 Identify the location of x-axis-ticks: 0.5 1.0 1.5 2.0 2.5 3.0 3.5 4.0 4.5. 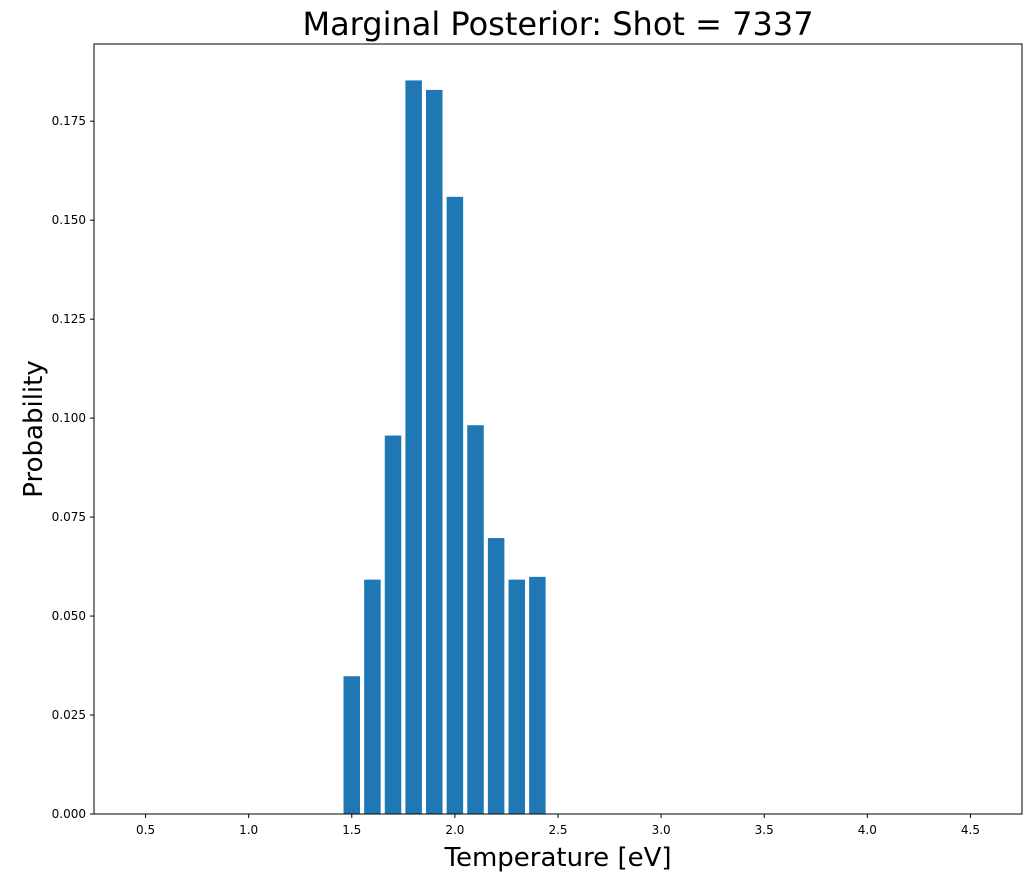
(558, 825).